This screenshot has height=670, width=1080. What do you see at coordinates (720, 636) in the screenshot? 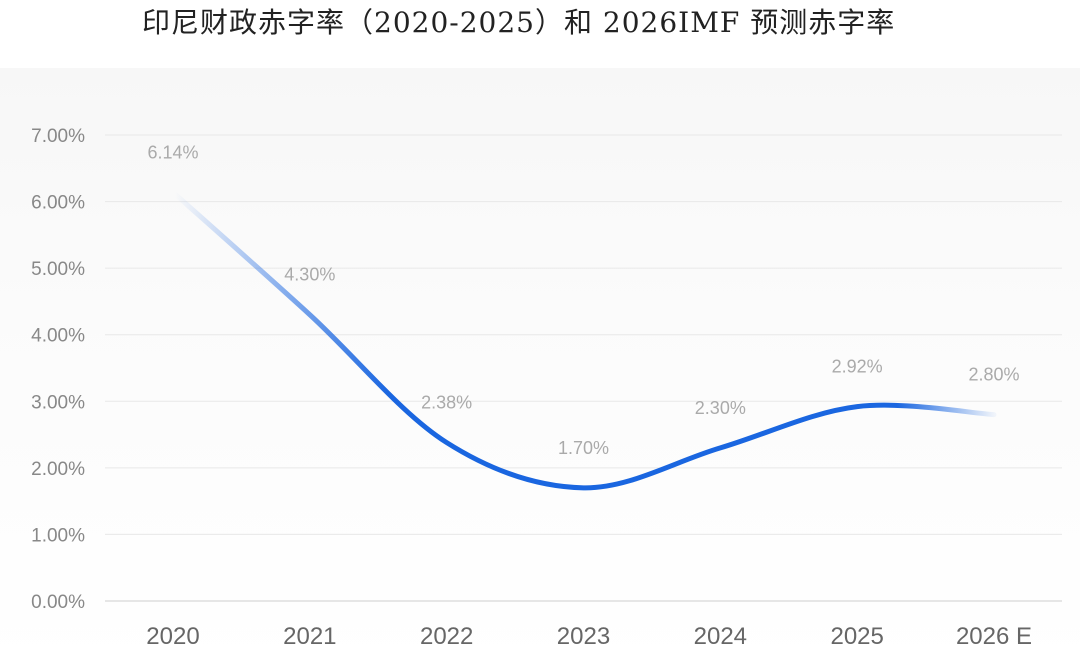
I see `x-tick-label: 2024` at bounding box center [720, 636].